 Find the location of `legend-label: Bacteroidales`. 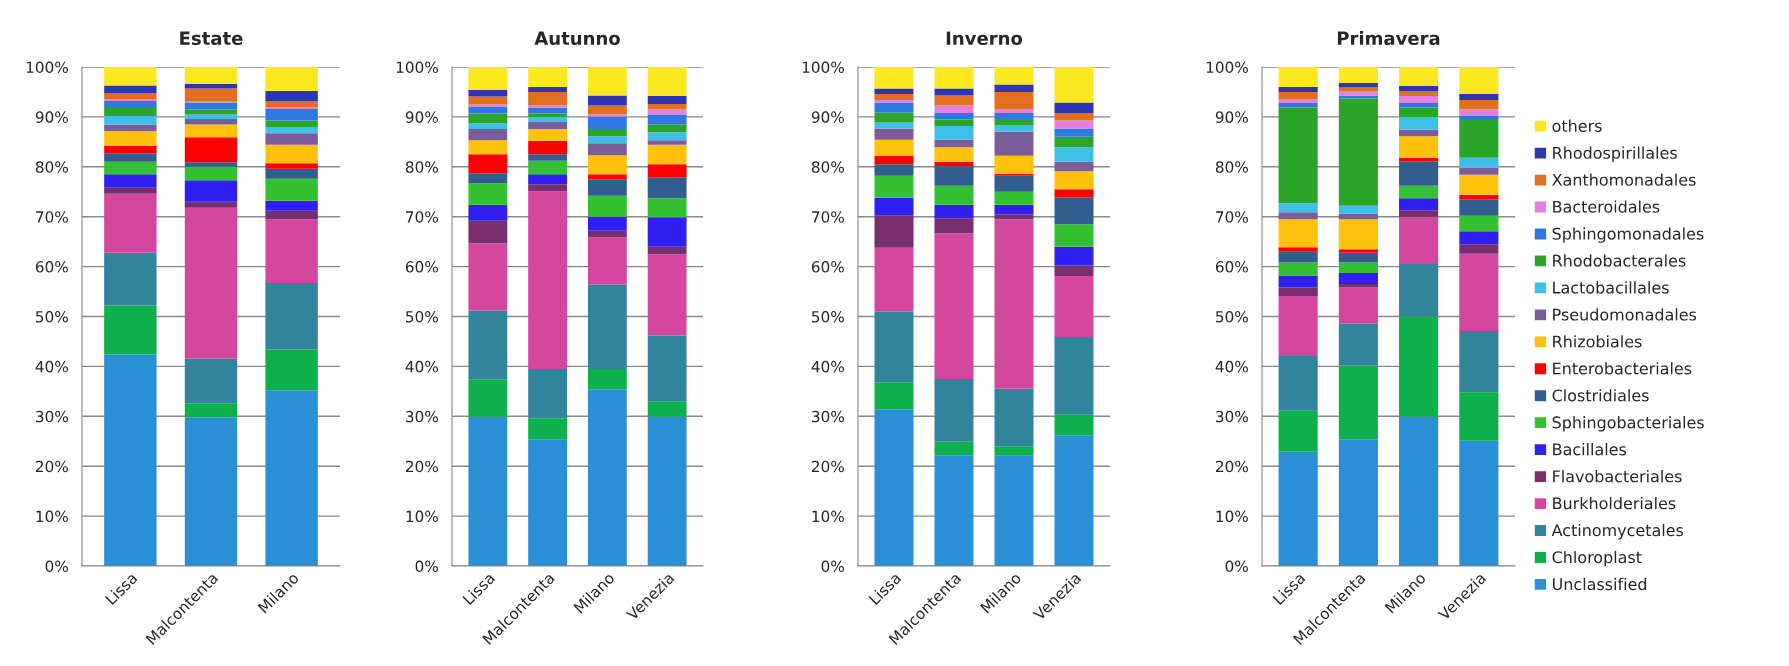

legend-label: Bacteroidales is located at coordinates (1606, 206).